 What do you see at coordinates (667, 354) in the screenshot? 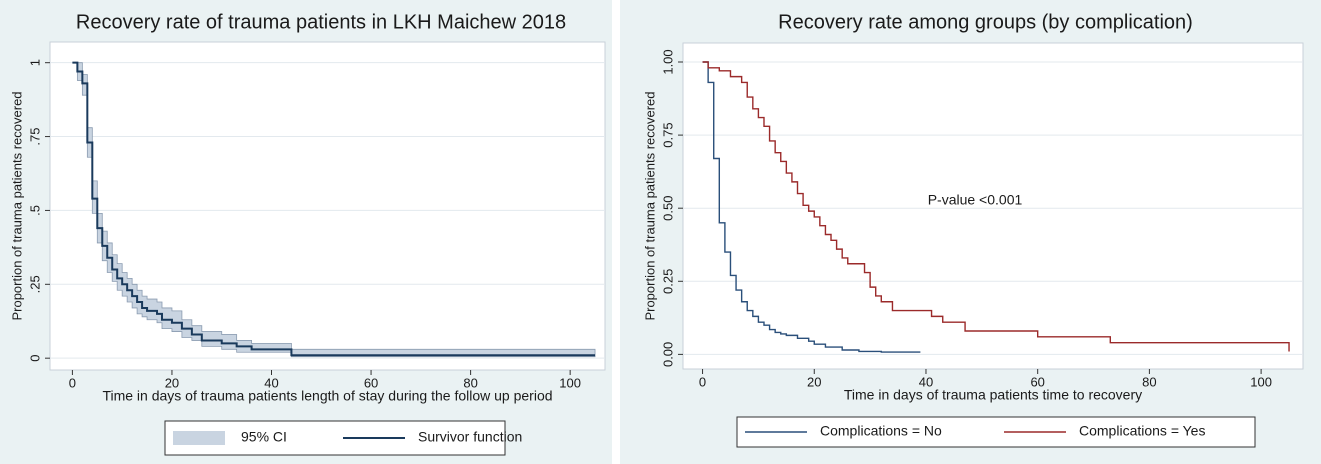
I see `y-tick-label: 0.00` at bounding box center [667, 354].